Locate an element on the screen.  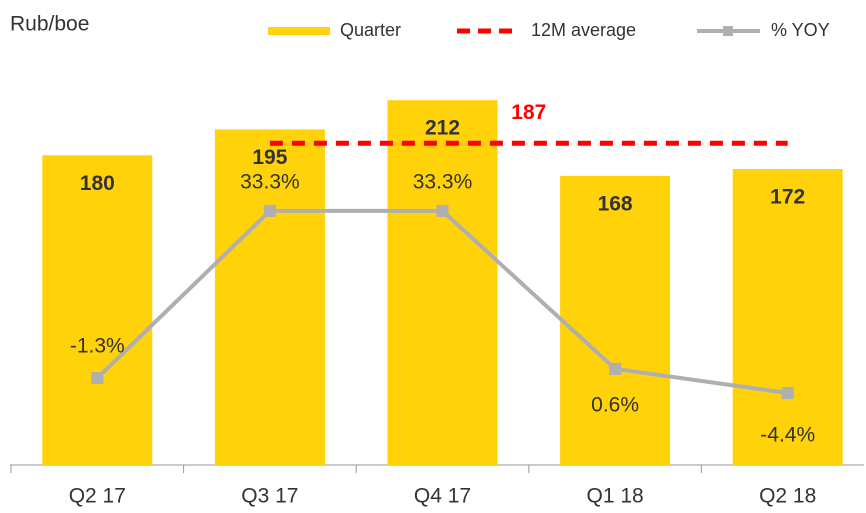
bar-label: 180 is located at coordinates (97, 183).